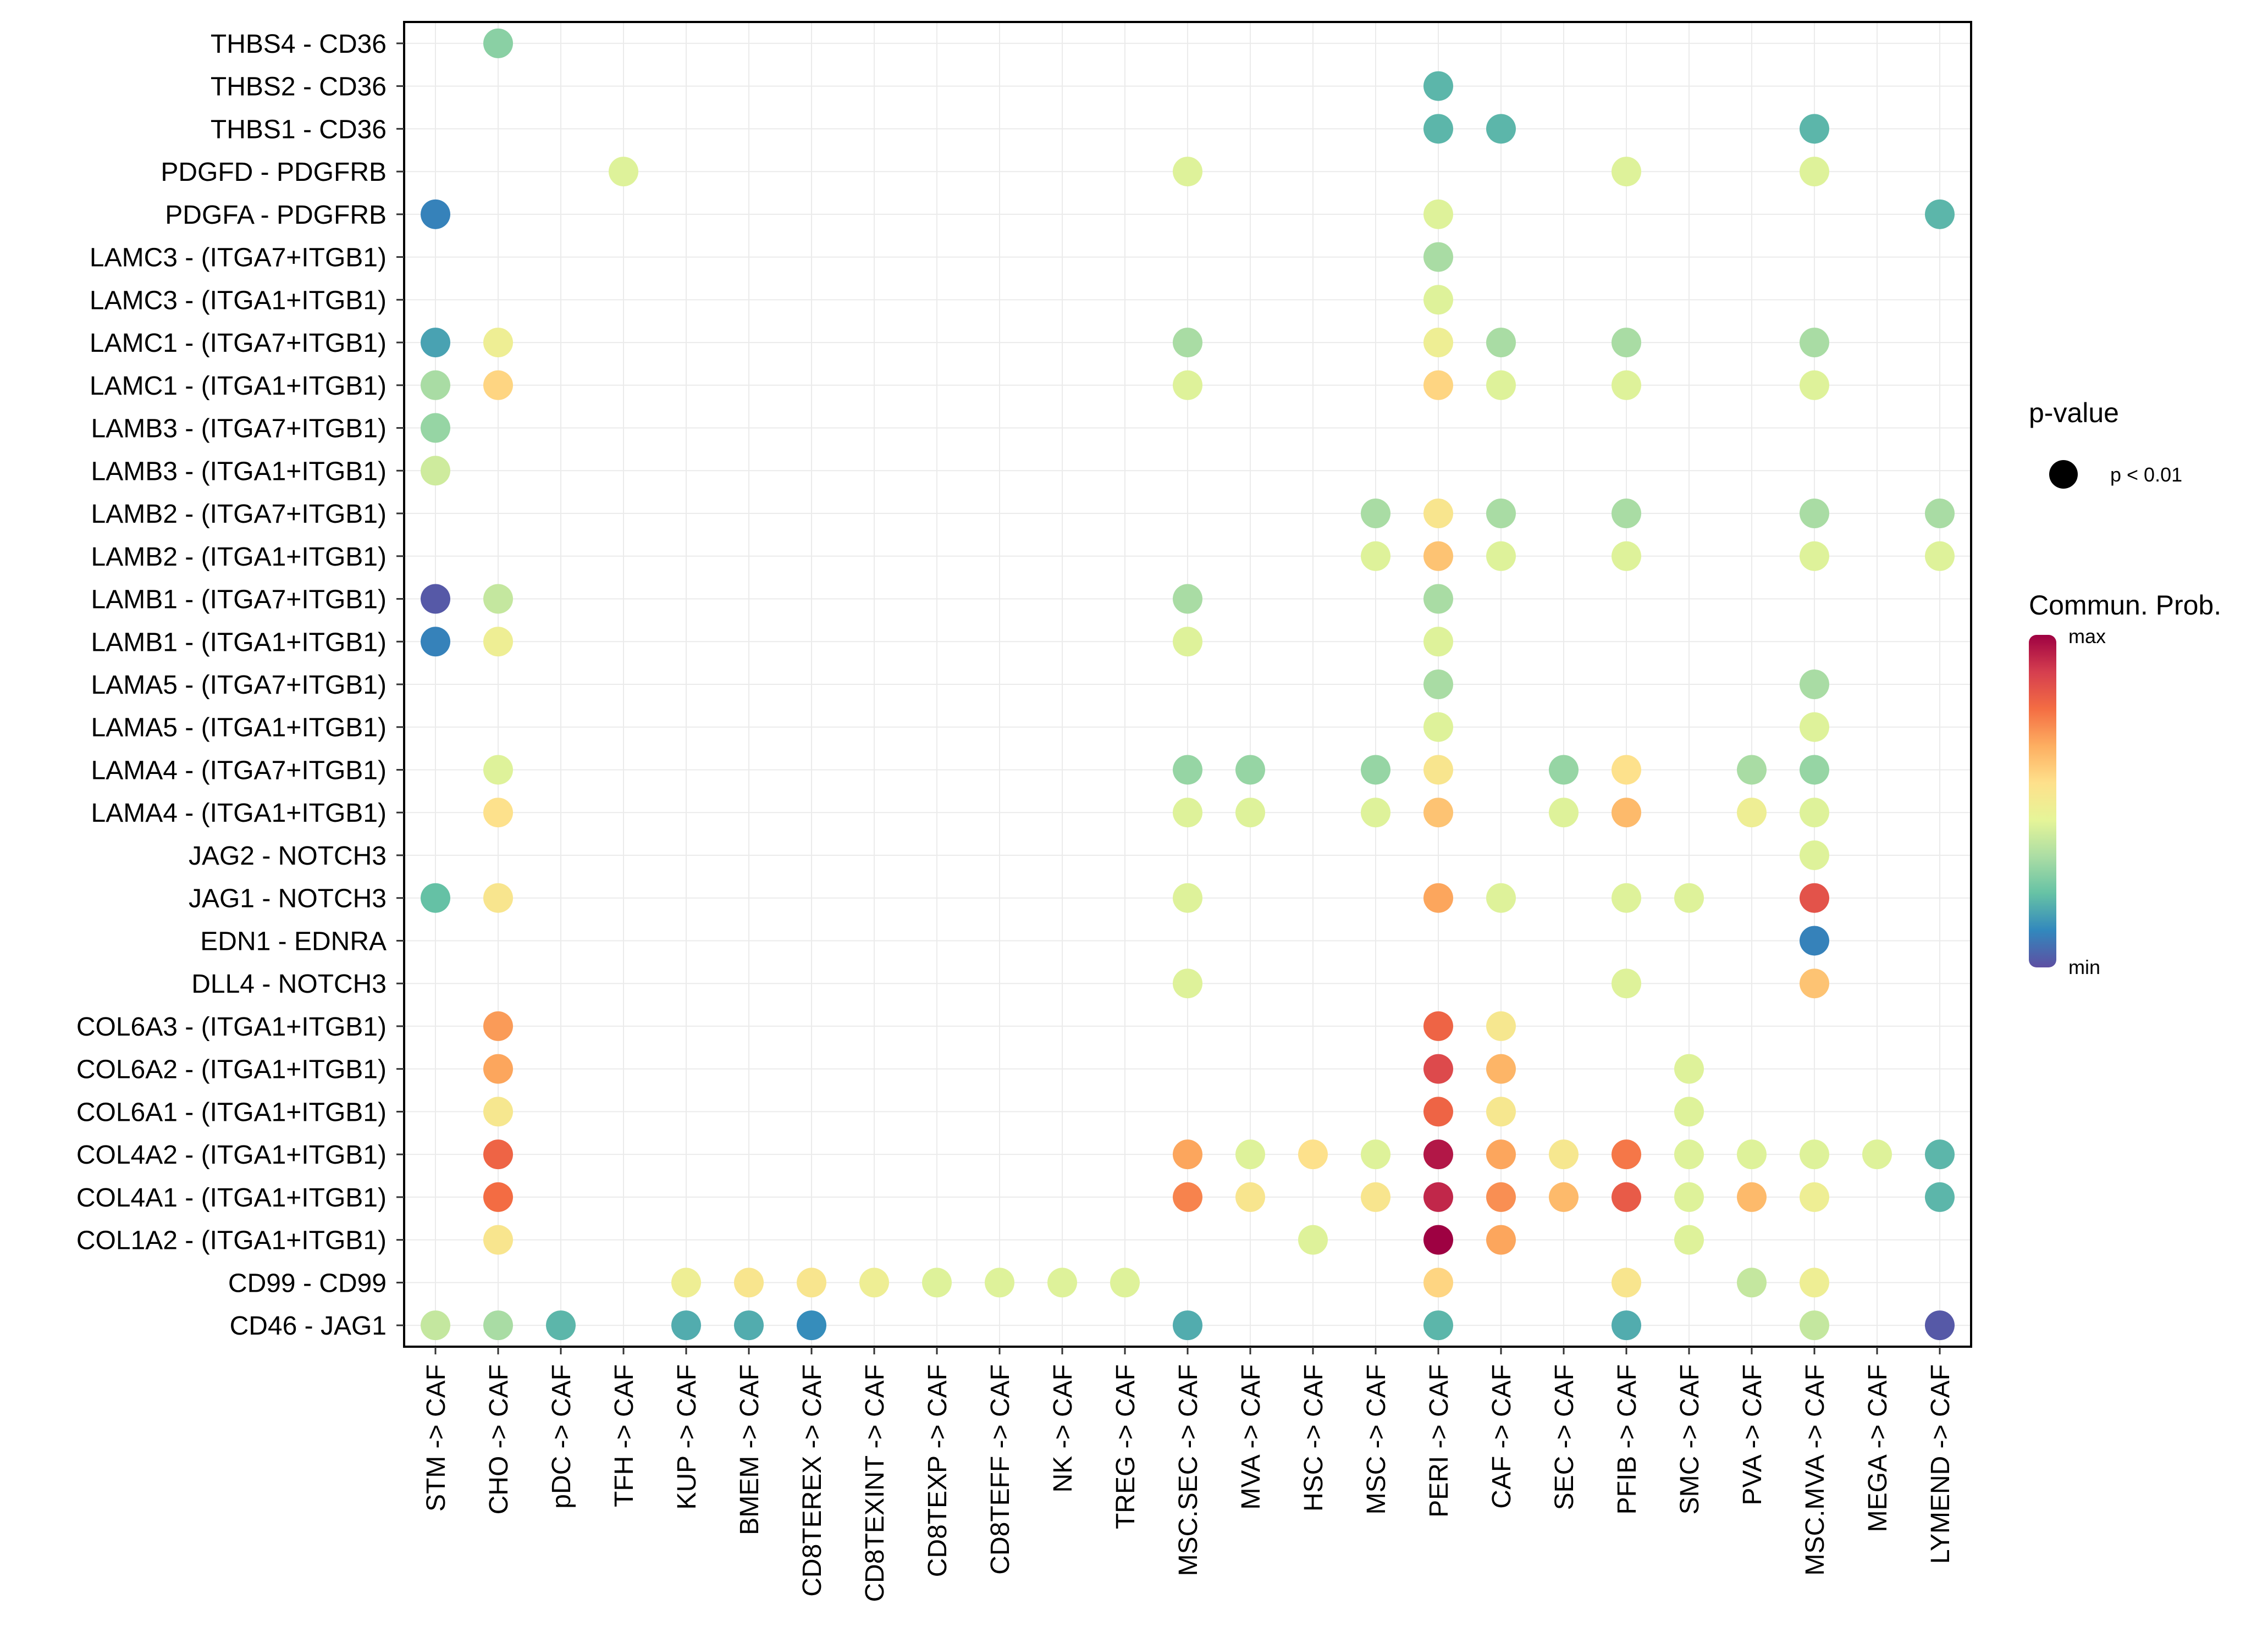 This screenshot has width=2268, height=1649. I want to click on y-tick-label: LAMC3 - (ITGA1+ITGB1), so click(239, 300).